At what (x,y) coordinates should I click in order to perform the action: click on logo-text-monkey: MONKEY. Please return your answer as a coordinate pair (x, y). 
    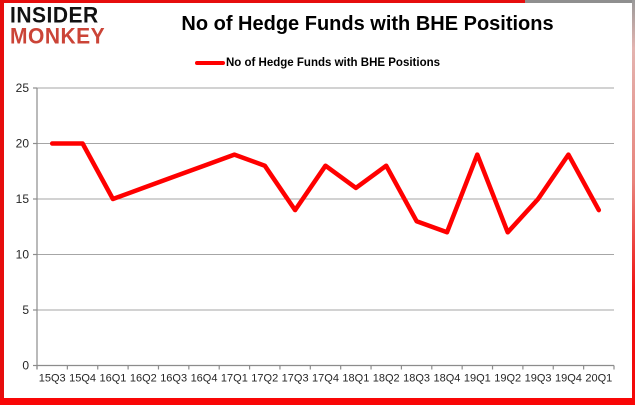
    Looking at the image, I should click on (58, 36).